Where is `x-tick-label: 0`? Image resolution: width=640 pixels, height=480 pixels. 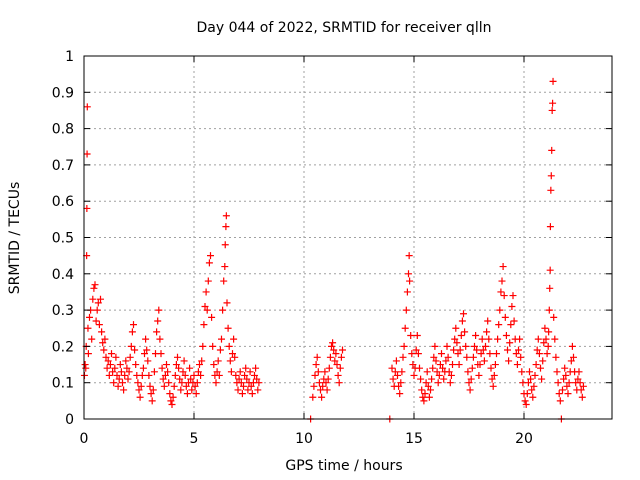
x-tick-label: 0 is located at coordinates (84, 439).